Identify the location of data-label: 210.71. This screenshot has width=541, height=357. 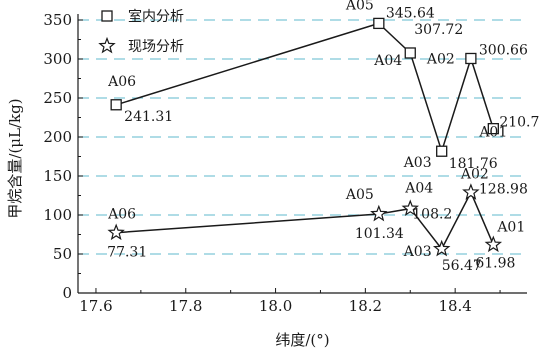
(520, 123).